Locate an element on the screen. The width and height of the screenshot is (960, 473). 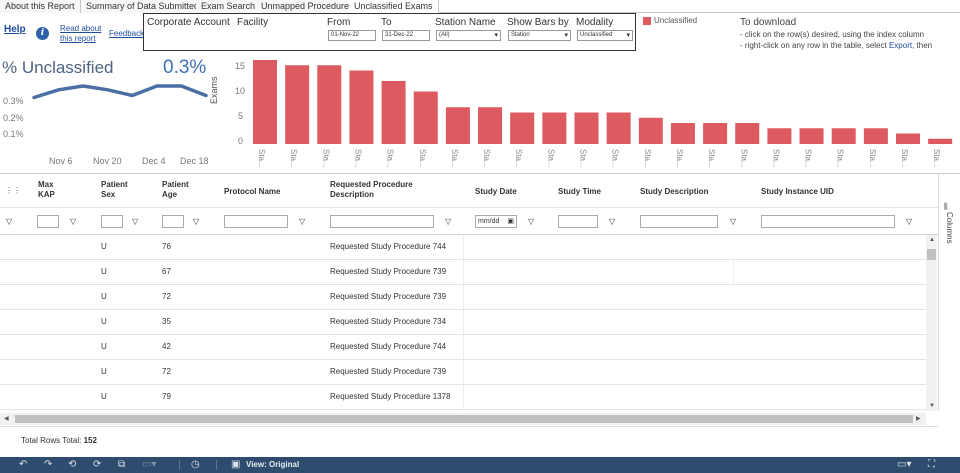
col-patient-sex-header: Patient Sex is located at coordinates (114, 190).